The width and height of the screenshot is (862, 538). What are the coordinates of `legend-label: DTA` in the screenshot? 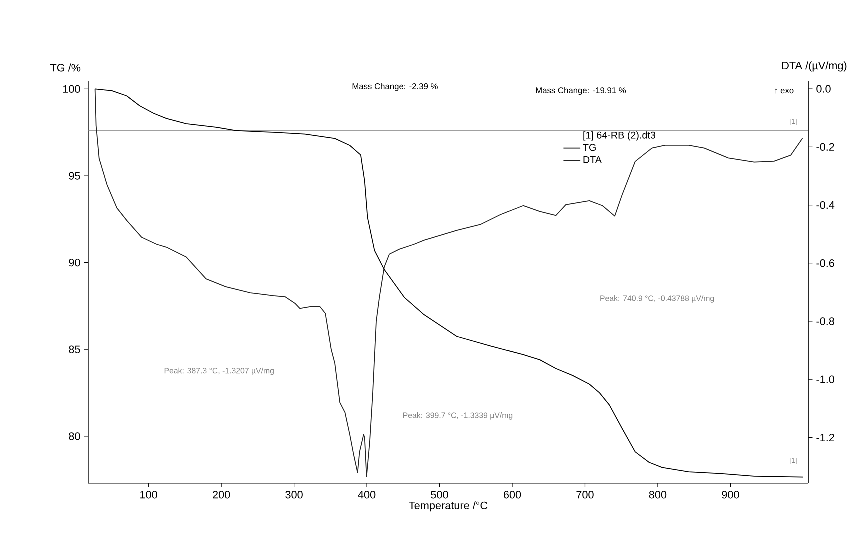 It's located at (593, 160).